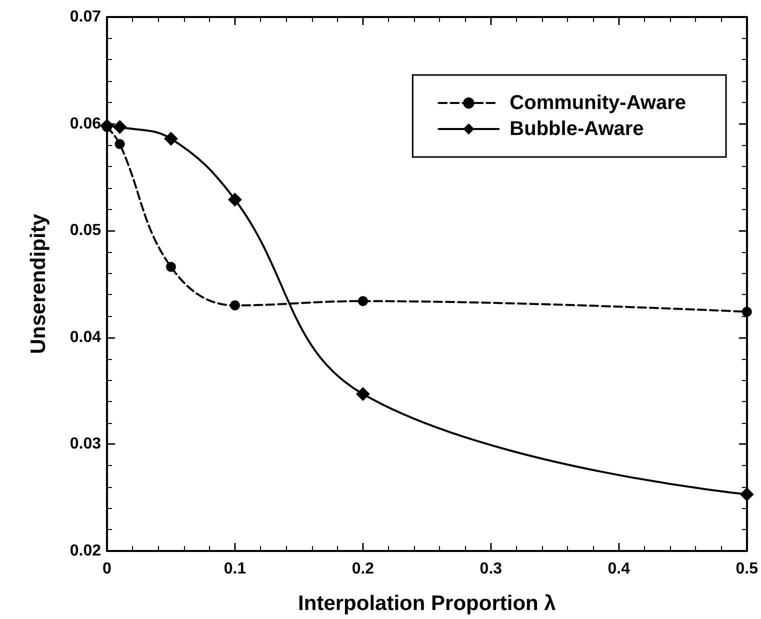 This screenshot has width=761, height=619. I want to click on x-tick-label: 0.1, so click(235, 569).